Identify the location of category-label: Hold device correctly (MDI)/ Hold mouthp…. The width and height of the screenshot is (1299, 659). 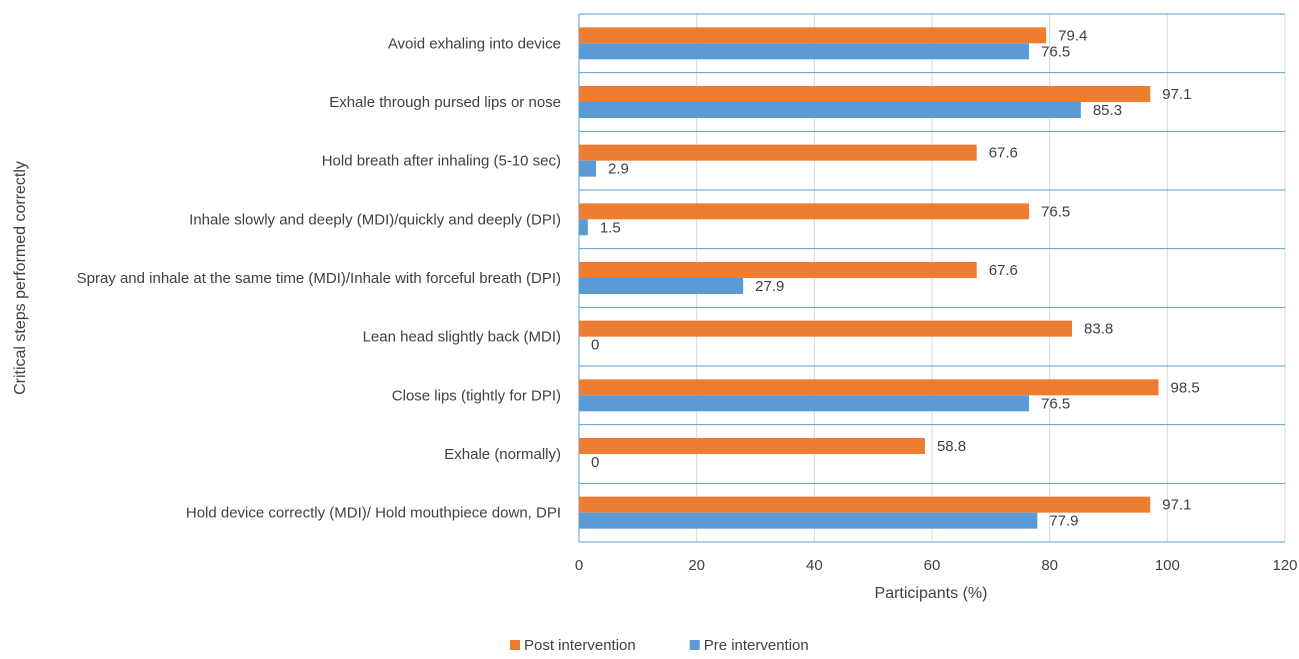
(373, 513).